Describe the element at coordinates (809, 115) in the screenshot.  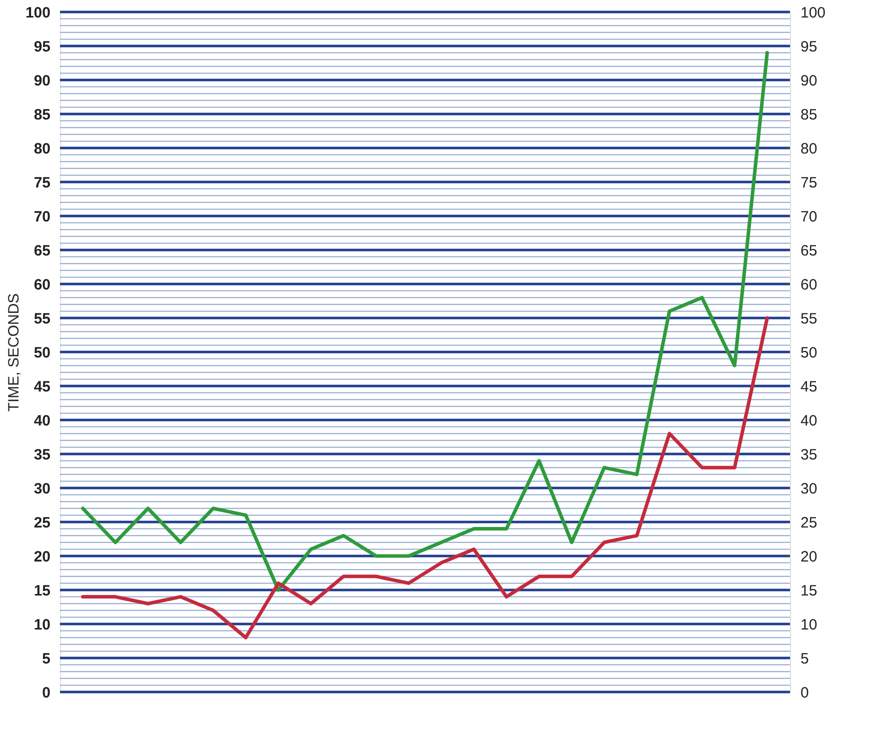
I see `y2-tick-label: 85` at that location.